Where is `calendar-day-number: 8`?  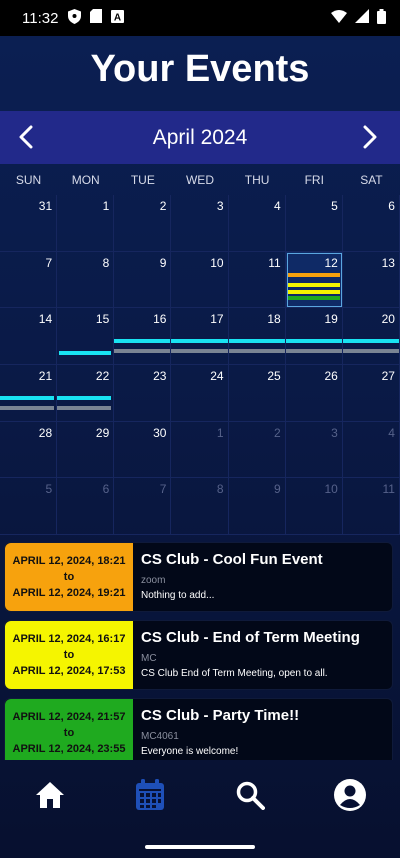 calendar-day-number: 8 is located at coordinates (220, 489).